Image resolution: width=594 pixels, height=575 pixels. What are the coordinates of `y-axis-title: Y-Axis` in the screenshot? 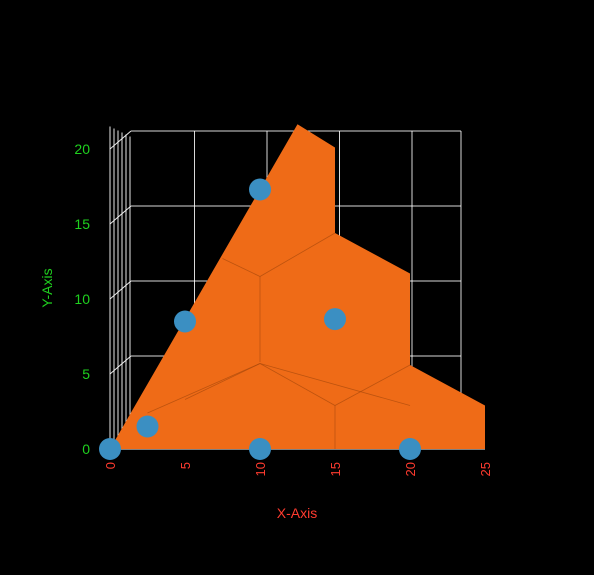 It's located at (47, 287).